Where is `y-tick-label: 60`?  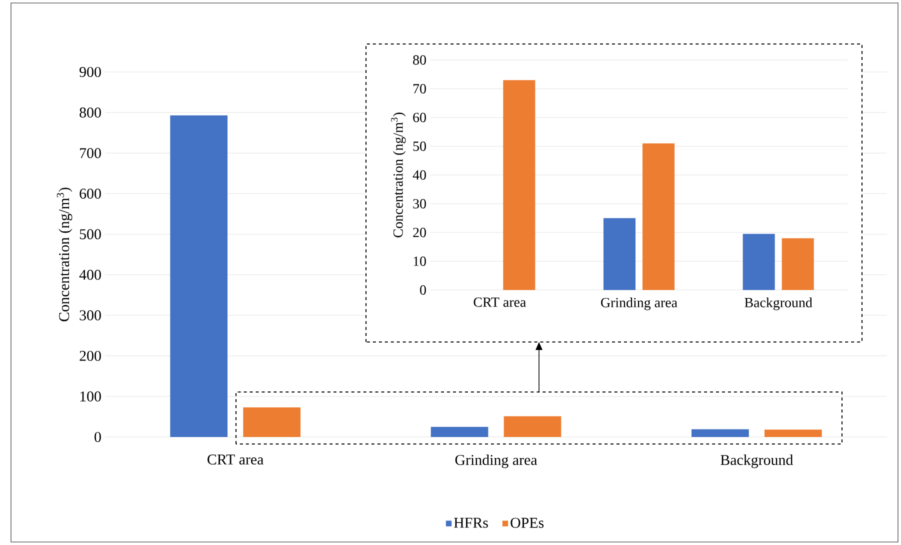 y-tick-label: 60 is located at coordinates (419, 117).